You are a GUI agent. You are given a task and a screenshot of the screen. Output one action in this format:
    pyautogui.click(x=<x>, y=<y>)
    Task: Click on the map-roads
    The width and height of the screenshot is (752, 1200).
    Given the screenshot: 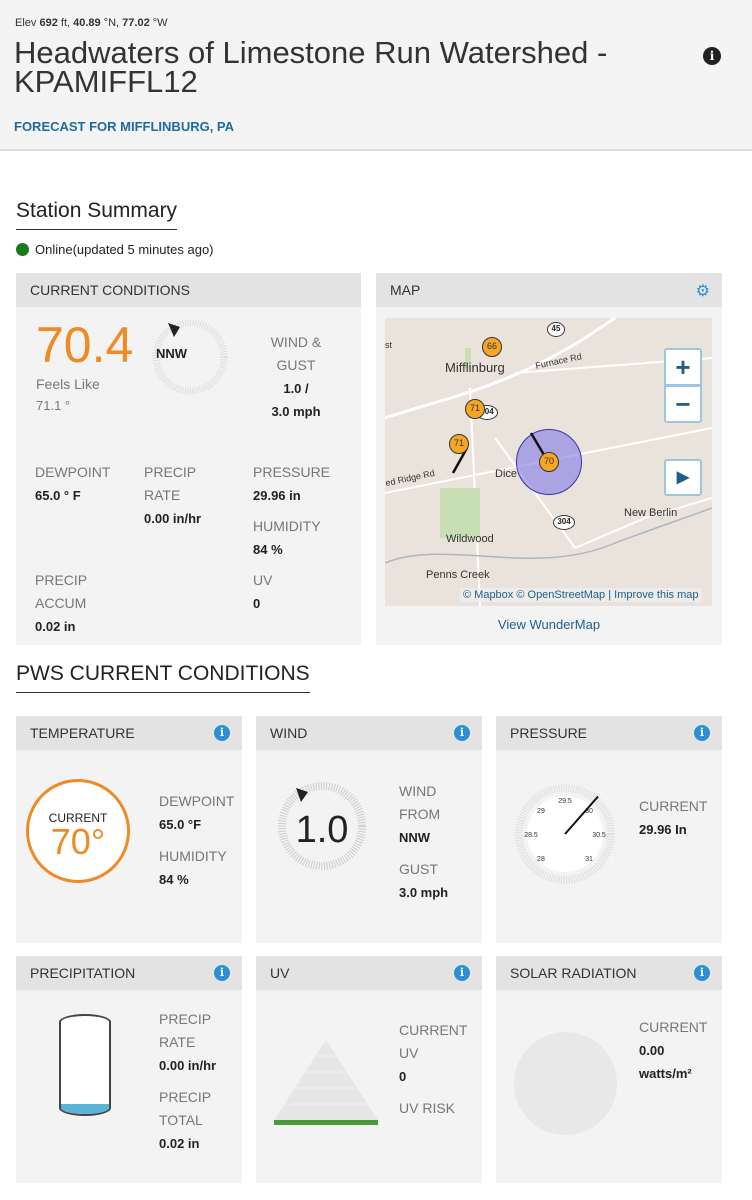 What is the action you would take?
    pyautogui.click(x=548, y=462)
    